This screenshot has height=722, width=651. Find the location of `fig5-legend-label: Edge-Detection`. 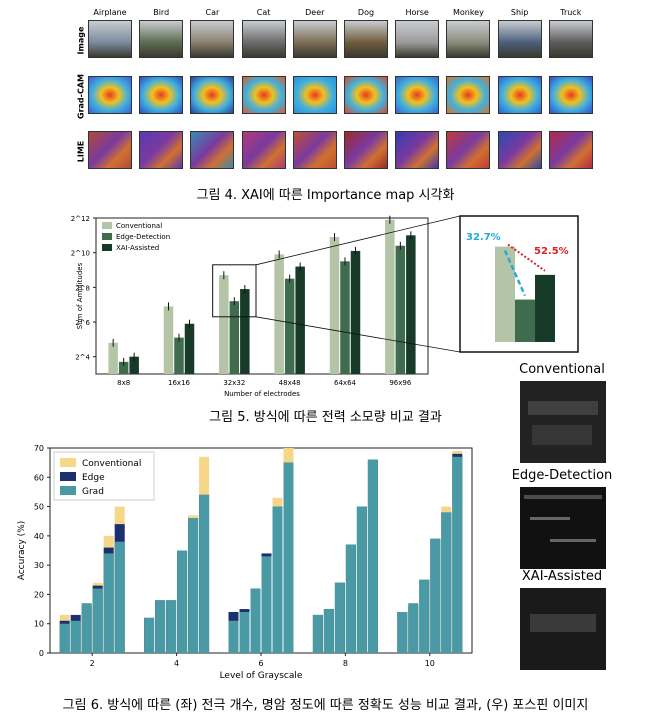

fig5-legend-label: Edge-Detection is located at coordinates (143, 237).